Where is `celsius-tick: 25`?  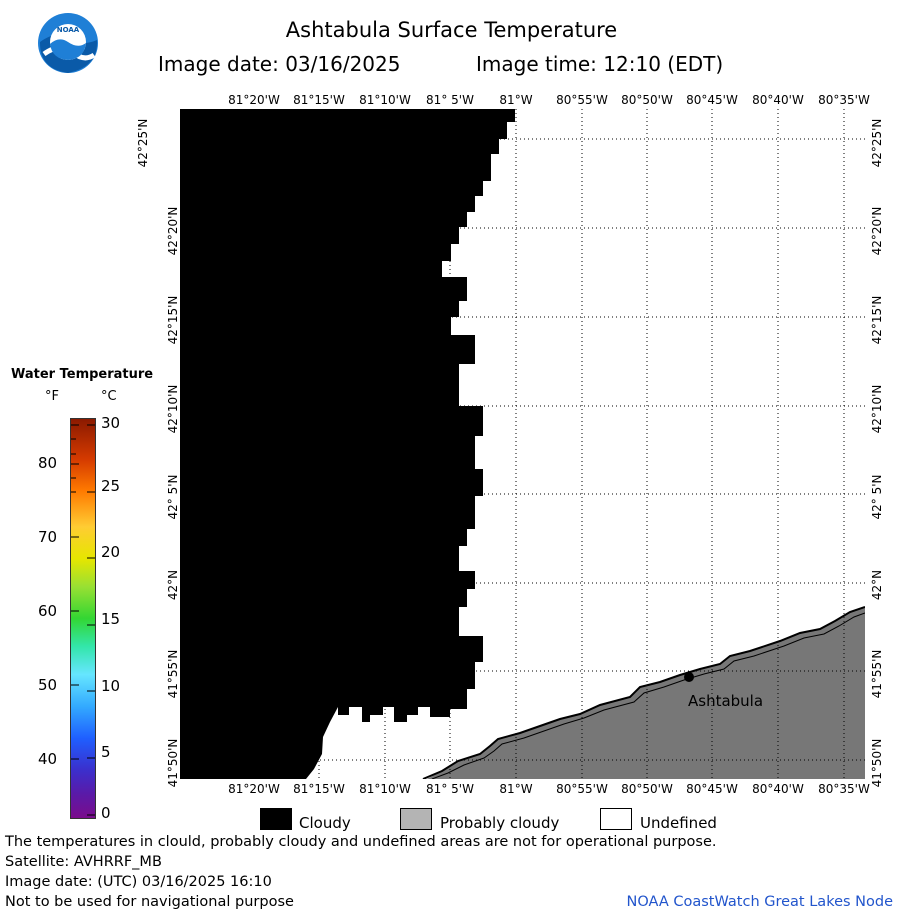
celsius-tick: 25 is located at coordinates (111, 486).